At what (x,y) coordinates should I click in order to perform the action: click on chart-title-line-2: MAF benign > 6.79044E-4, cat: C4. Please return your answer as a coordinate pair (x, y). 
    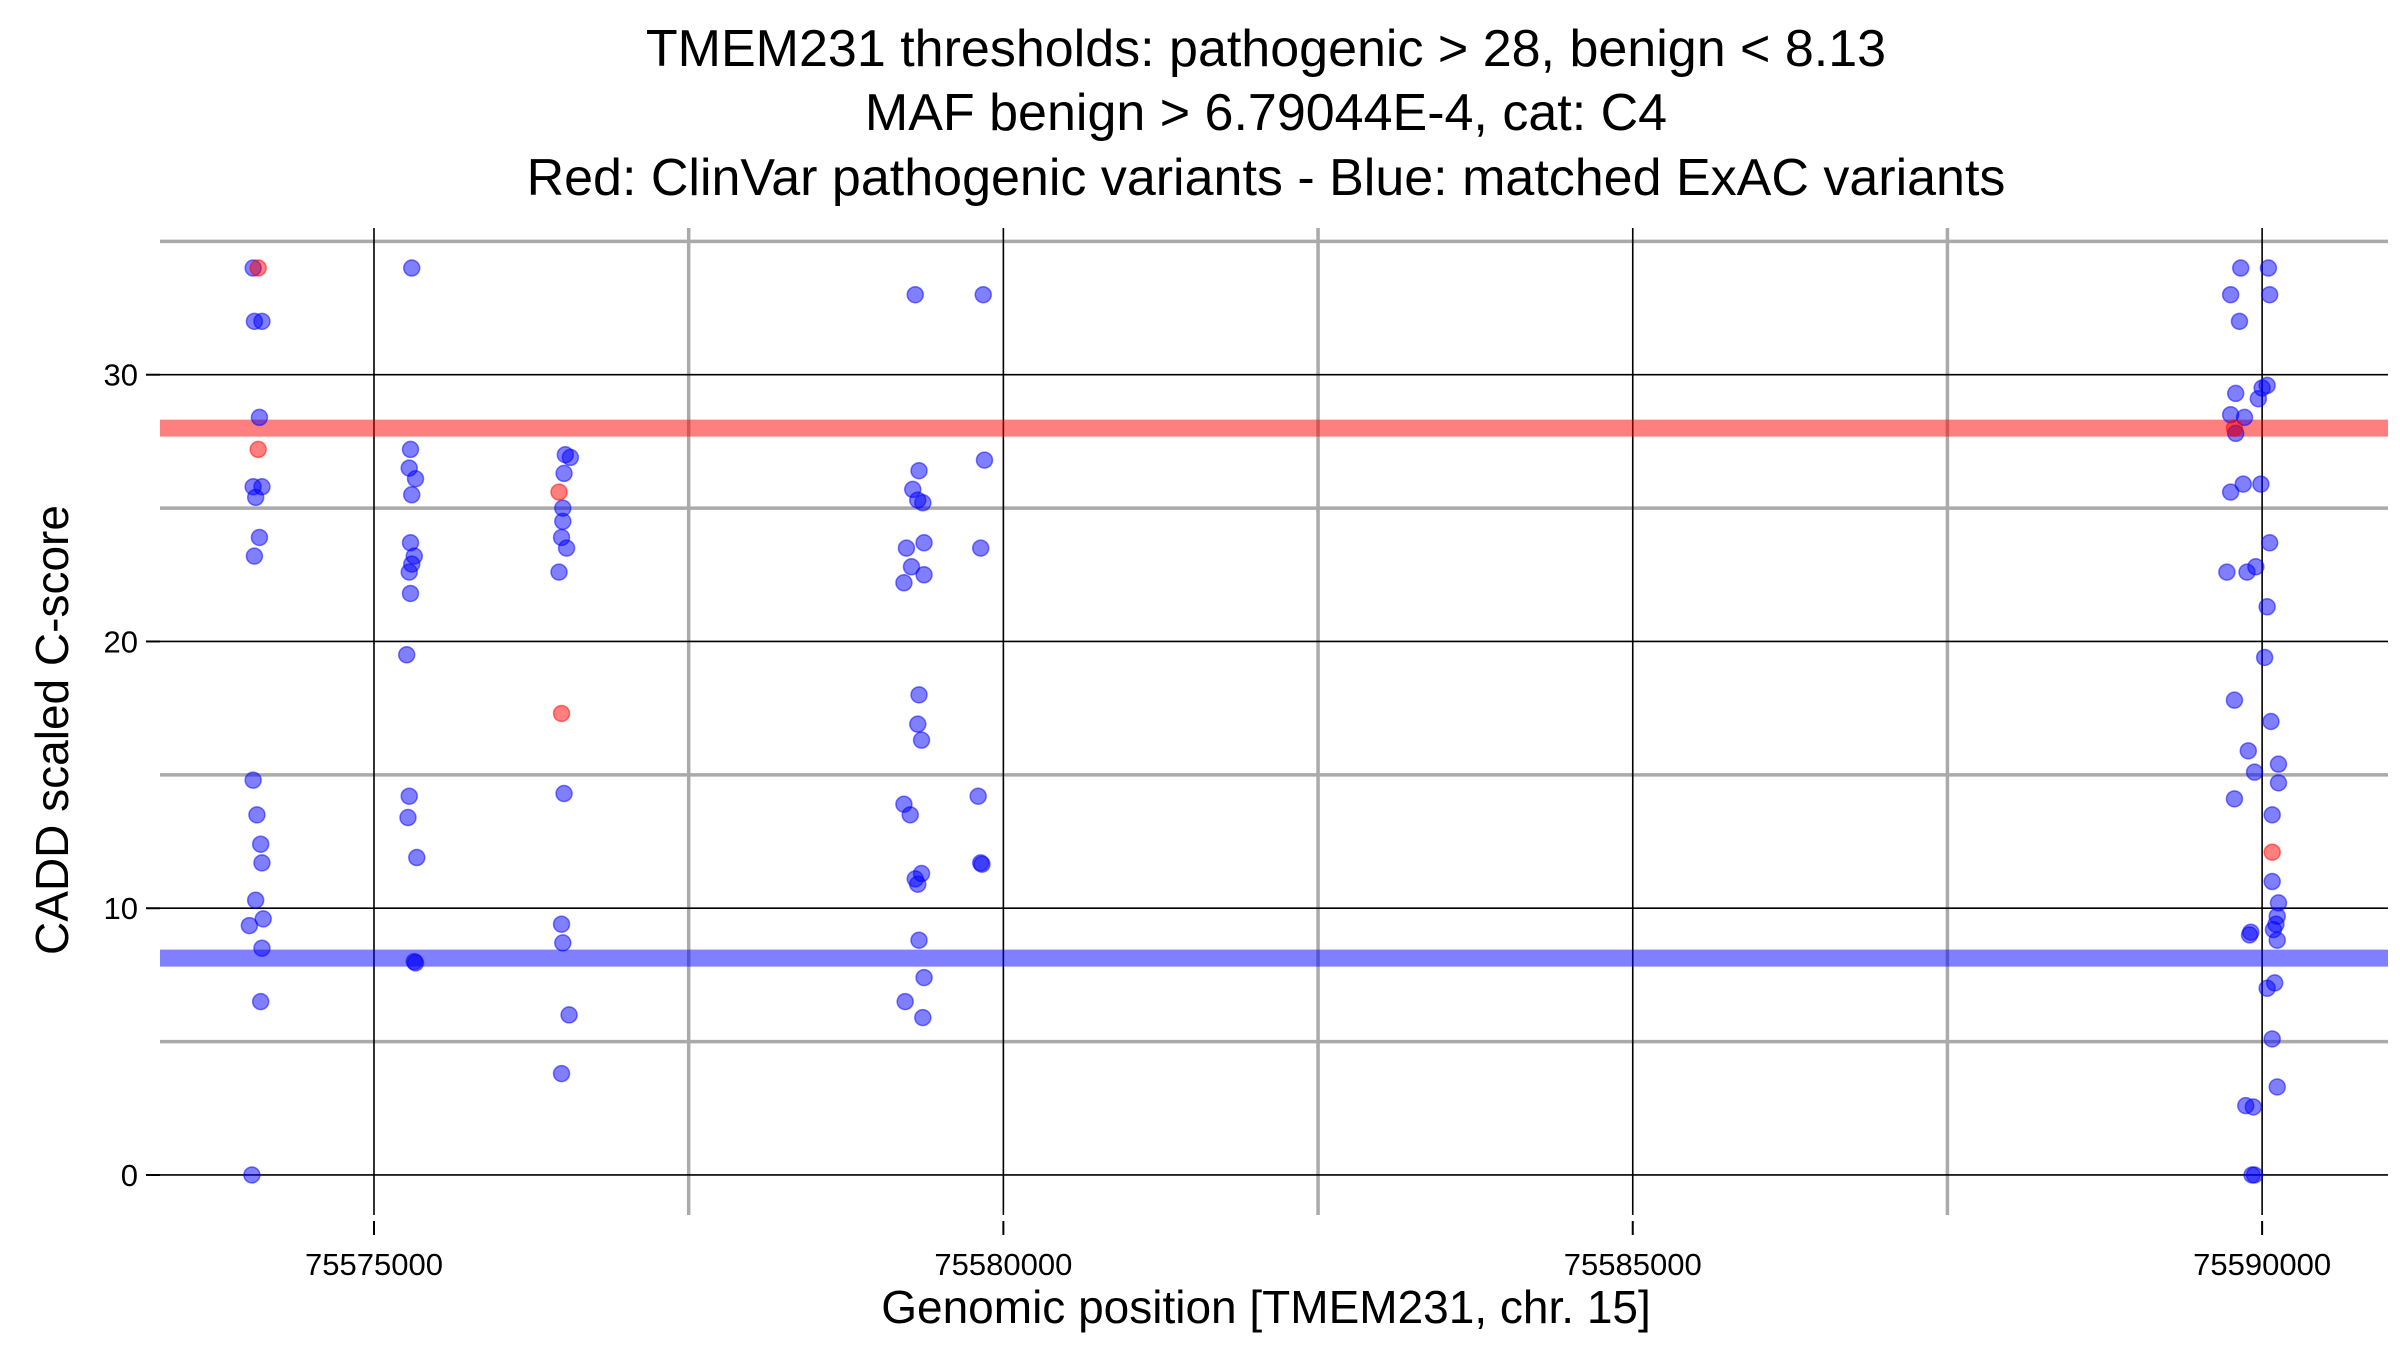
    Looking at the image, I should click on (1266, 113).